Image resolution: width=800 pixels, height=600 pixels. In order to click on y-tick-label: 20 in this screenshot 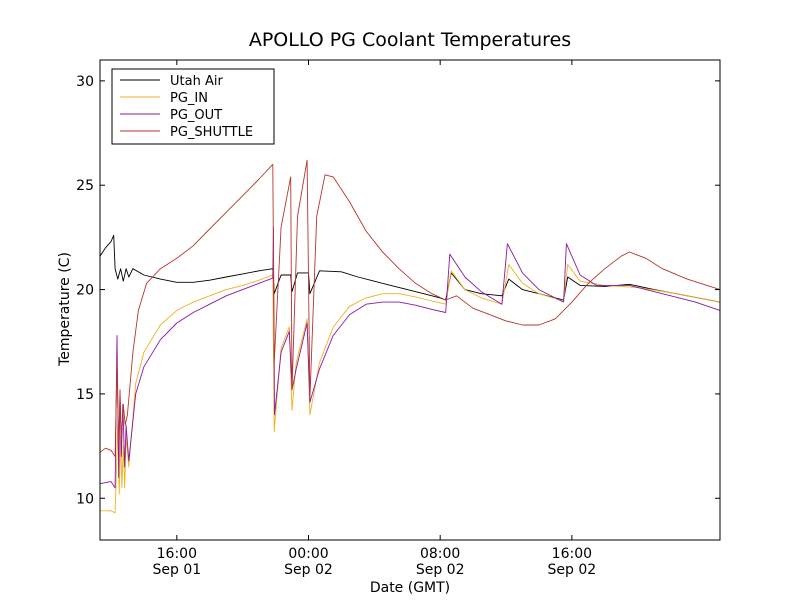, I will do `click(85, 291)`.